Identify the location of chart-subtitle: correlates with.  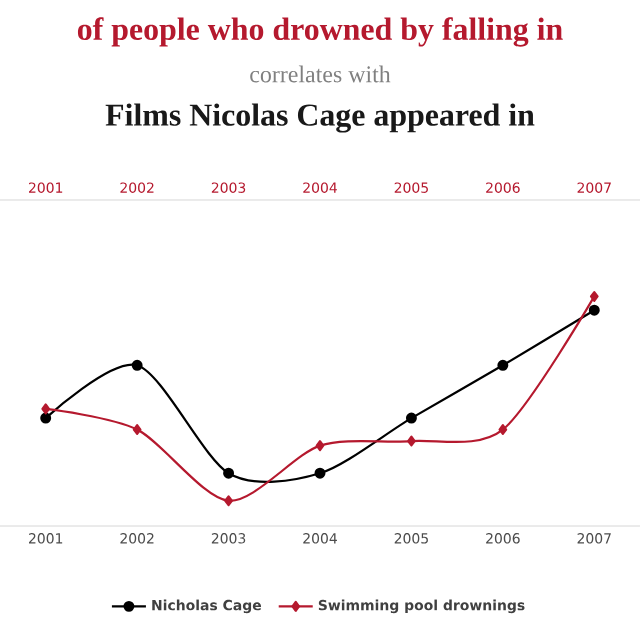
(320, 74).